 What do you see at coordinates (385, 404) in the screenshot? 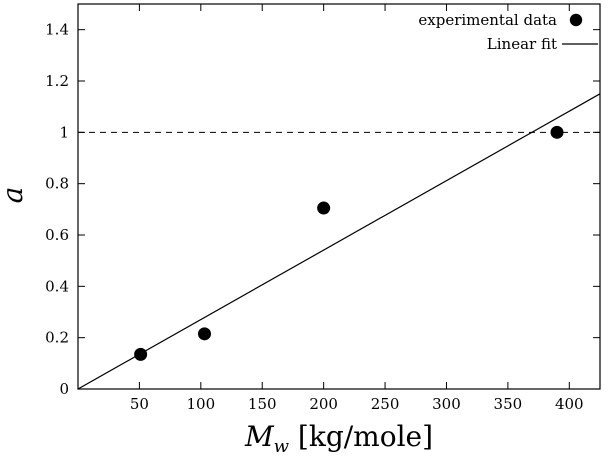
I see `x-tick-label: 250` at bounding box center [385, 404].